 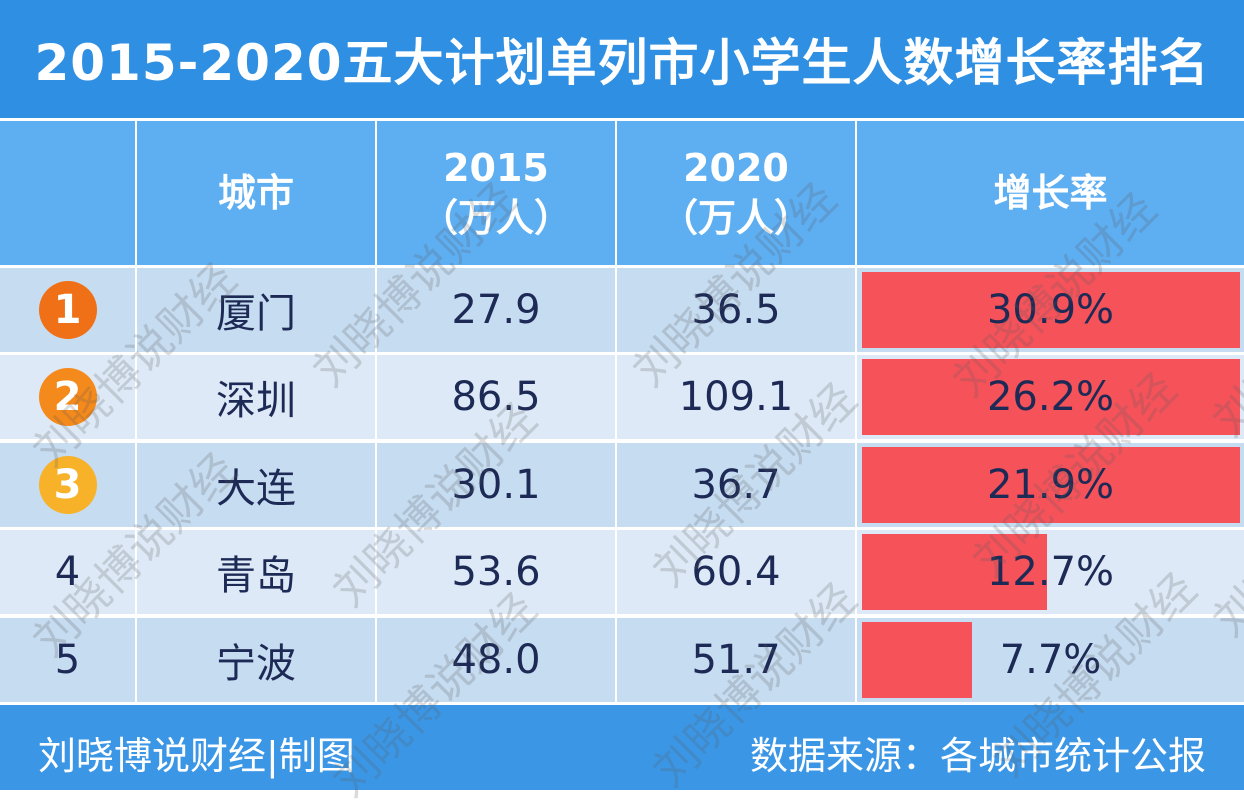 What do you see at coordinates (496, 168) in the screenshot?
I see `header-2015-label: 2015` at bounding box center [496, 168].